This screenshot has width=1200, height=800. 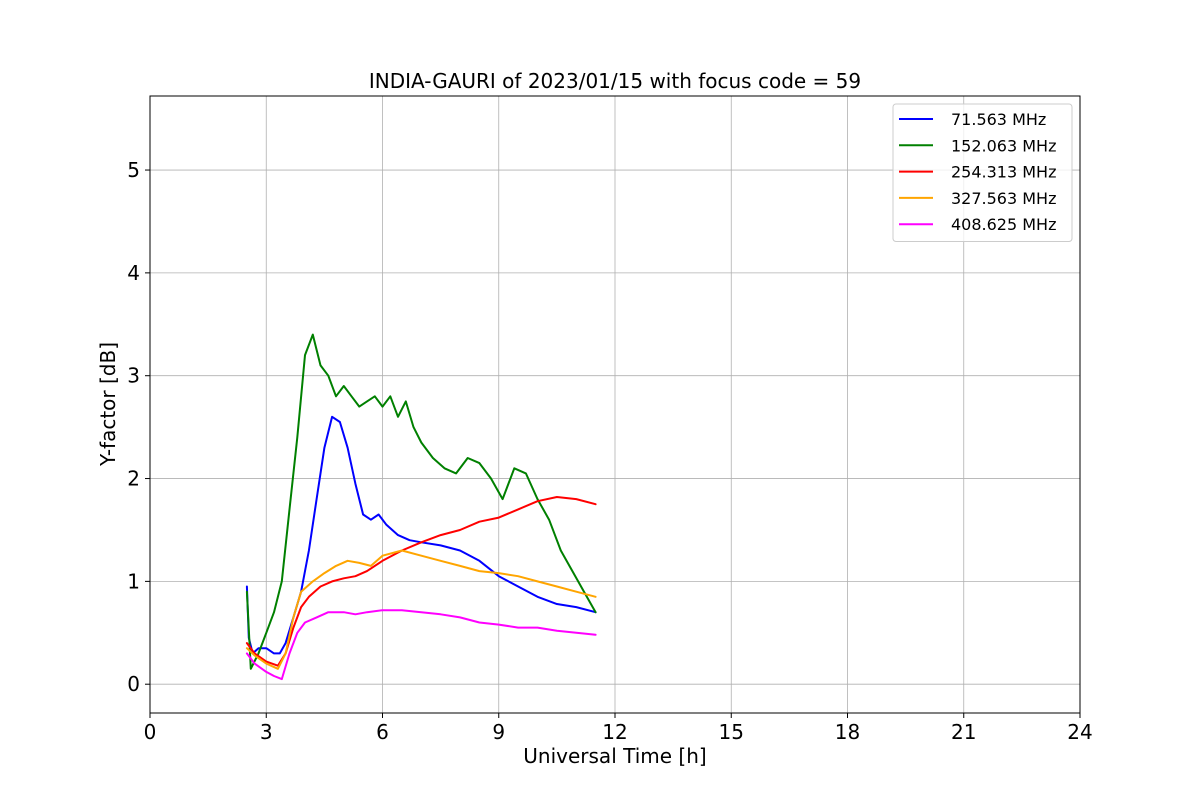 I want to click on legend-box, so click(x=982, y=172).